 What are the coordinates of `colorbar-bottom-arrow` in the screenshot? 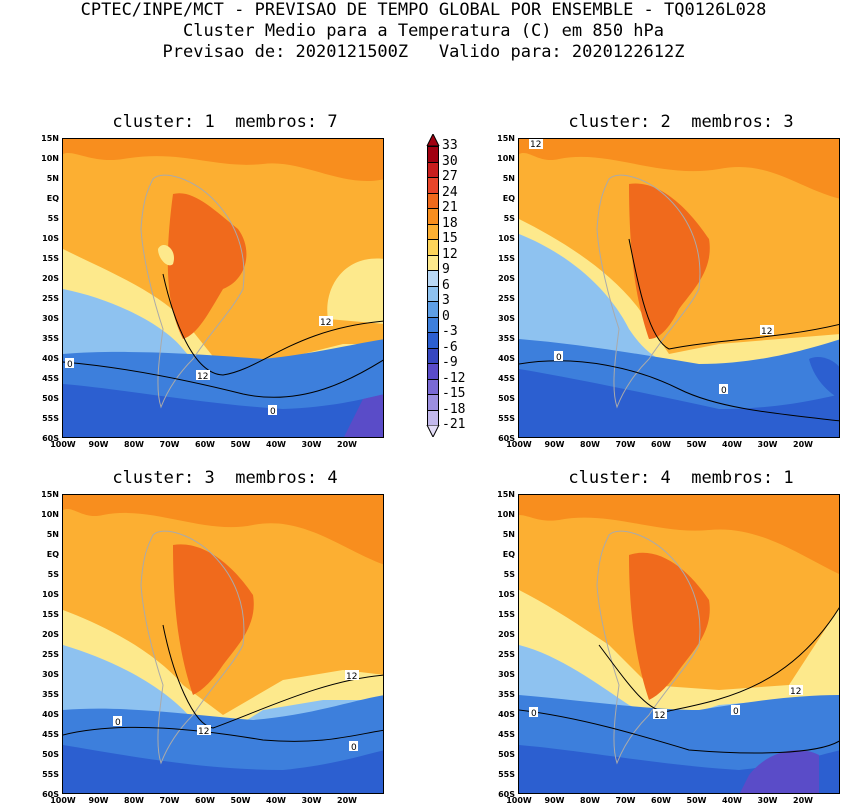 It's located at (433, 431).